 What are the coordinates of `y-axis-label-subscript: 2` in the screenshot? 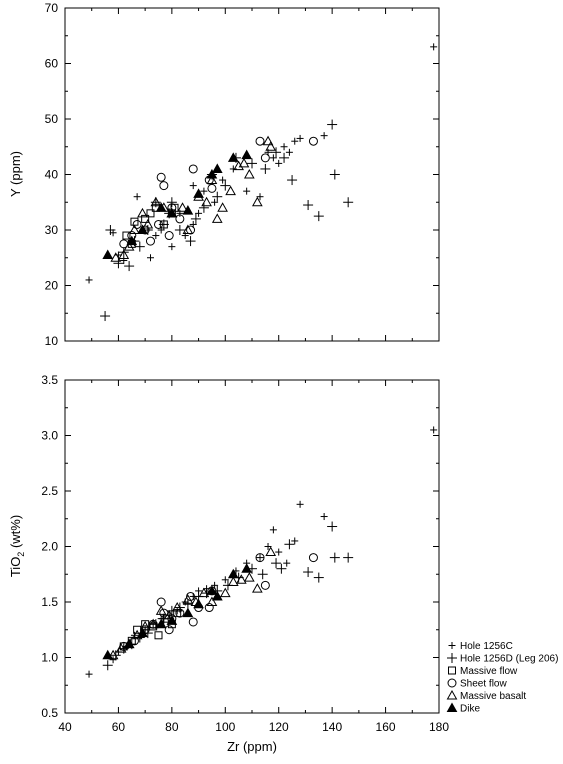 It's located at (21, 554).